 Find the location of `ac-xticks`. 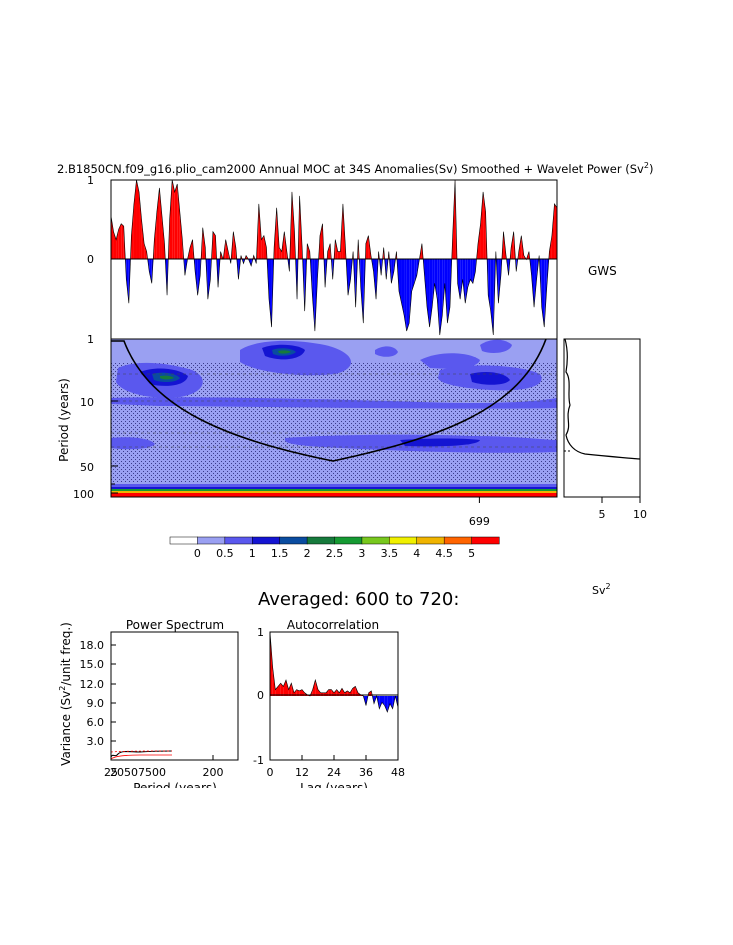

ac-xticks is located at coordinates (334, 757).